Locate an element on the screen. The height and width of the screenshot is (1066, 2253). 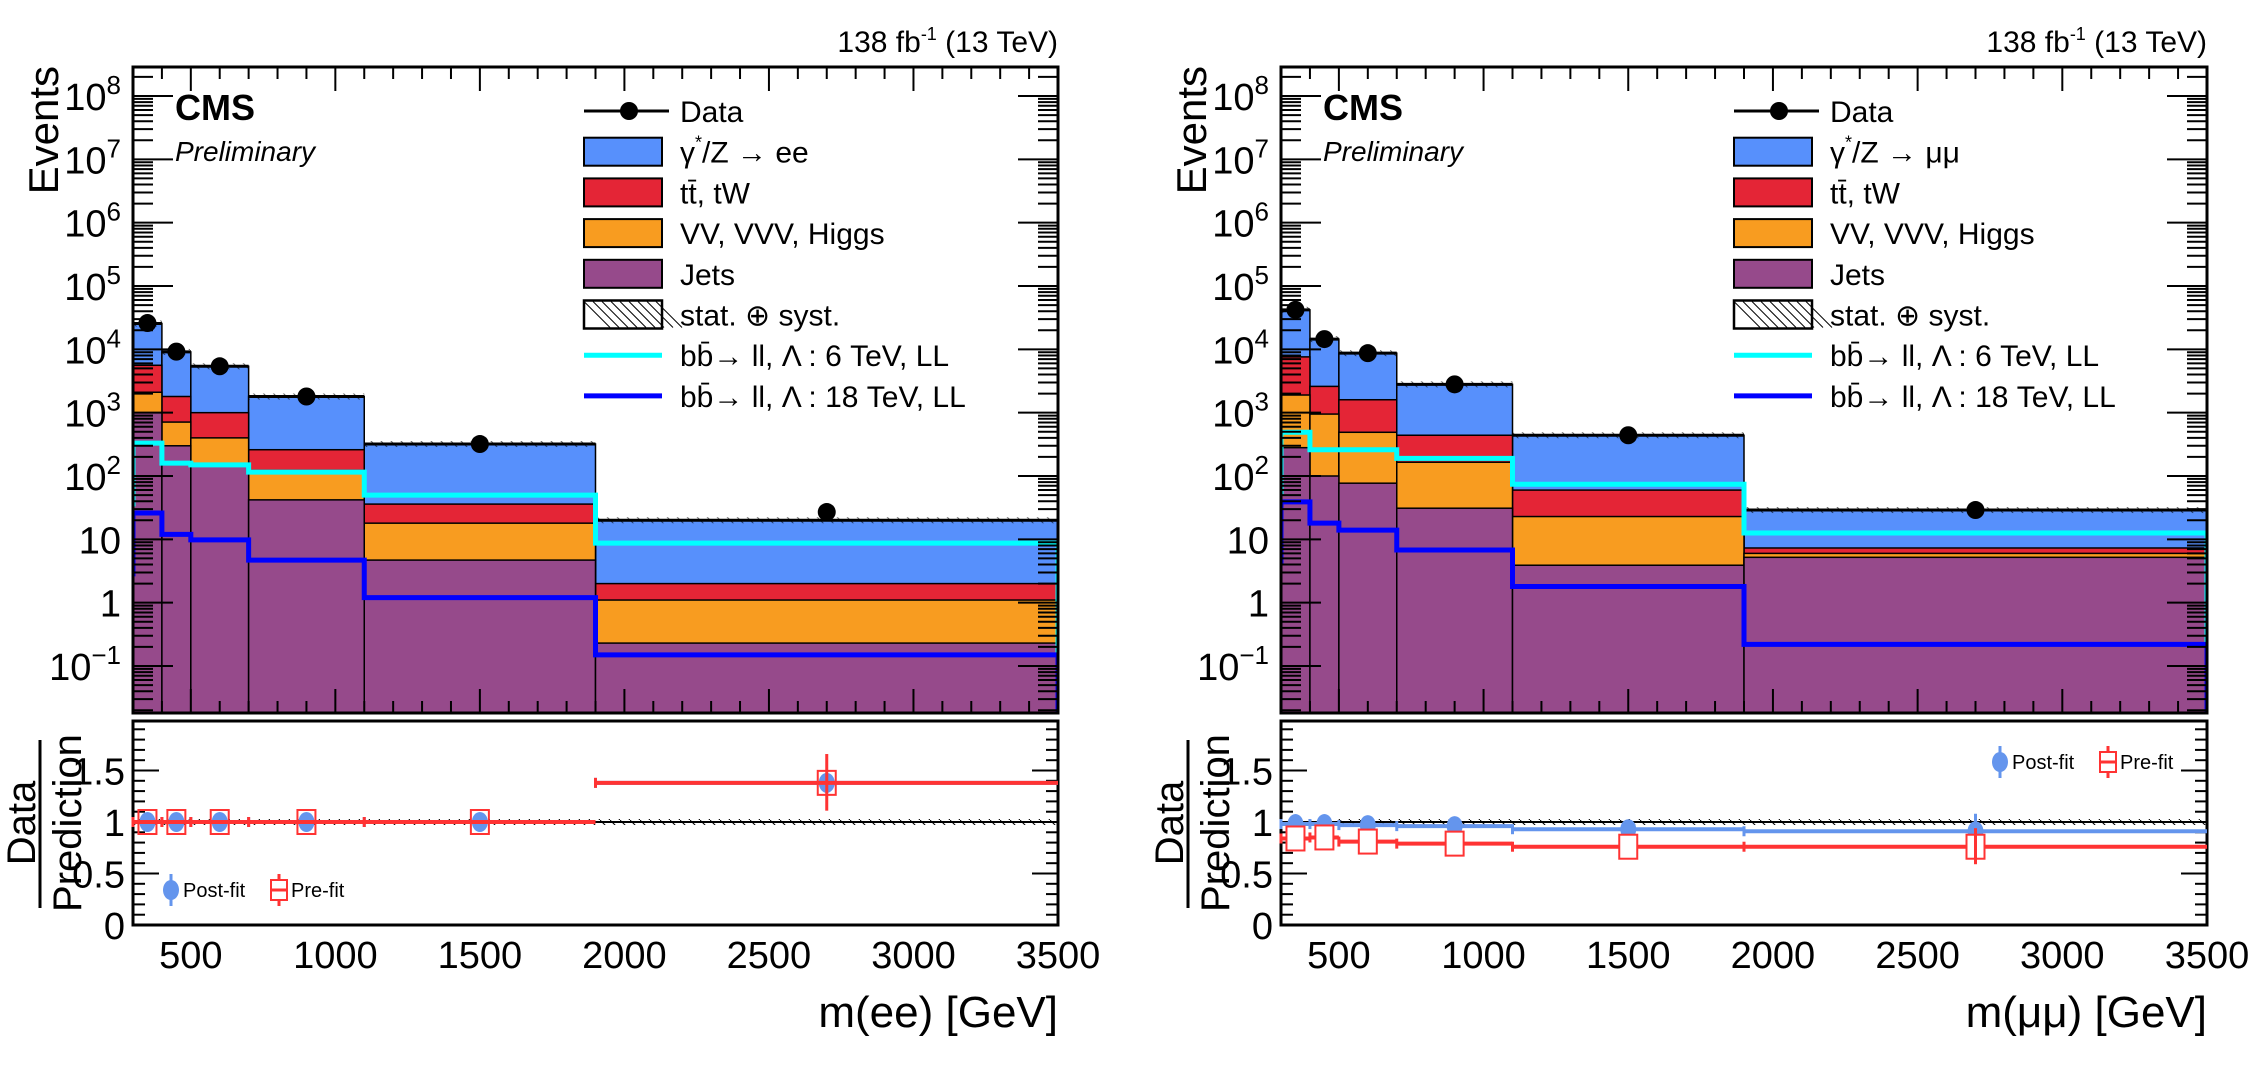
legend-item: bb̄→ ll, Λ : 18 TeV, LL is located at coordinates (775, 397).